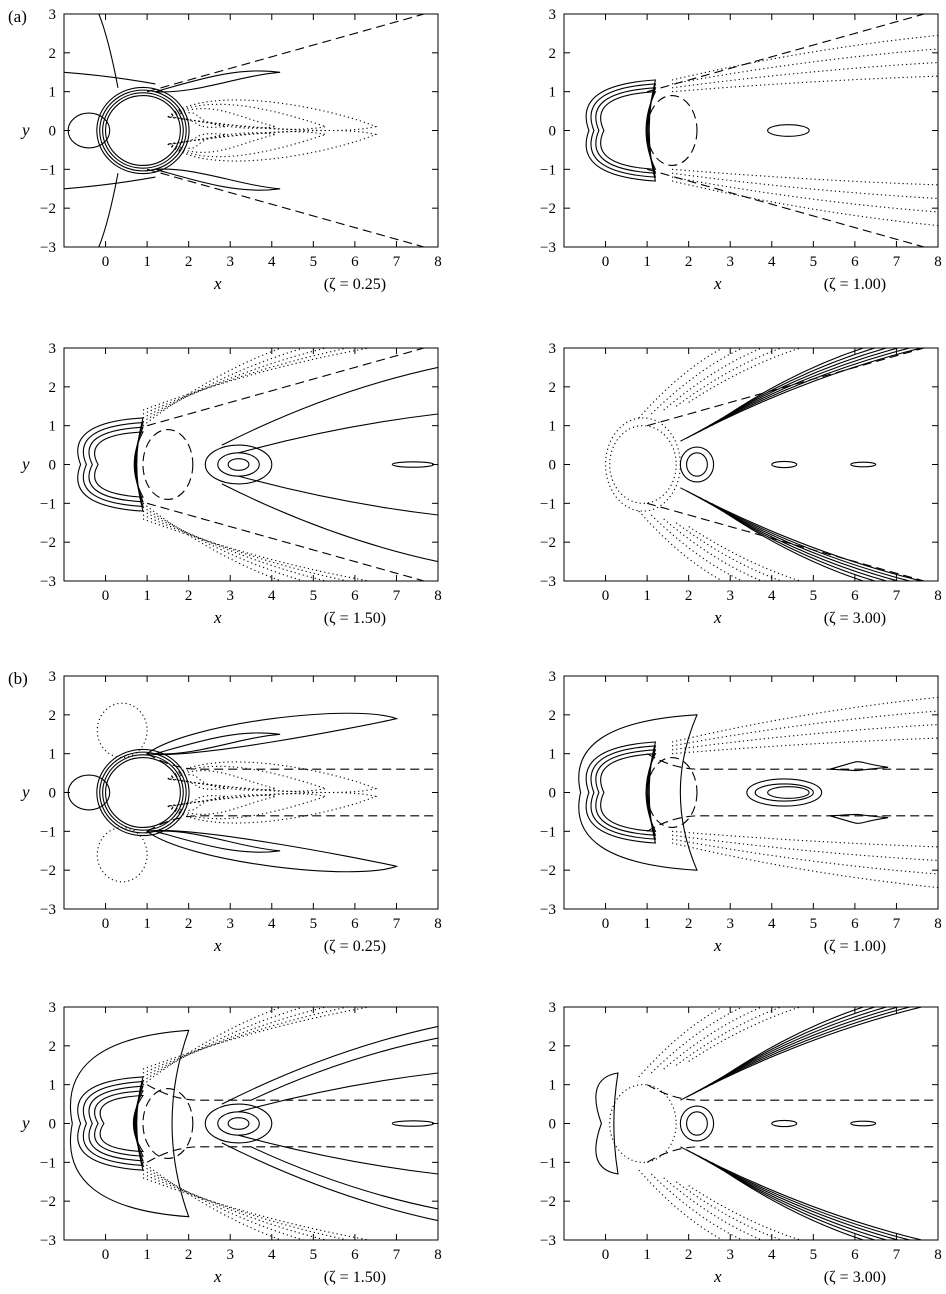  I want to click on wake-core-contour, so click(784, 464).